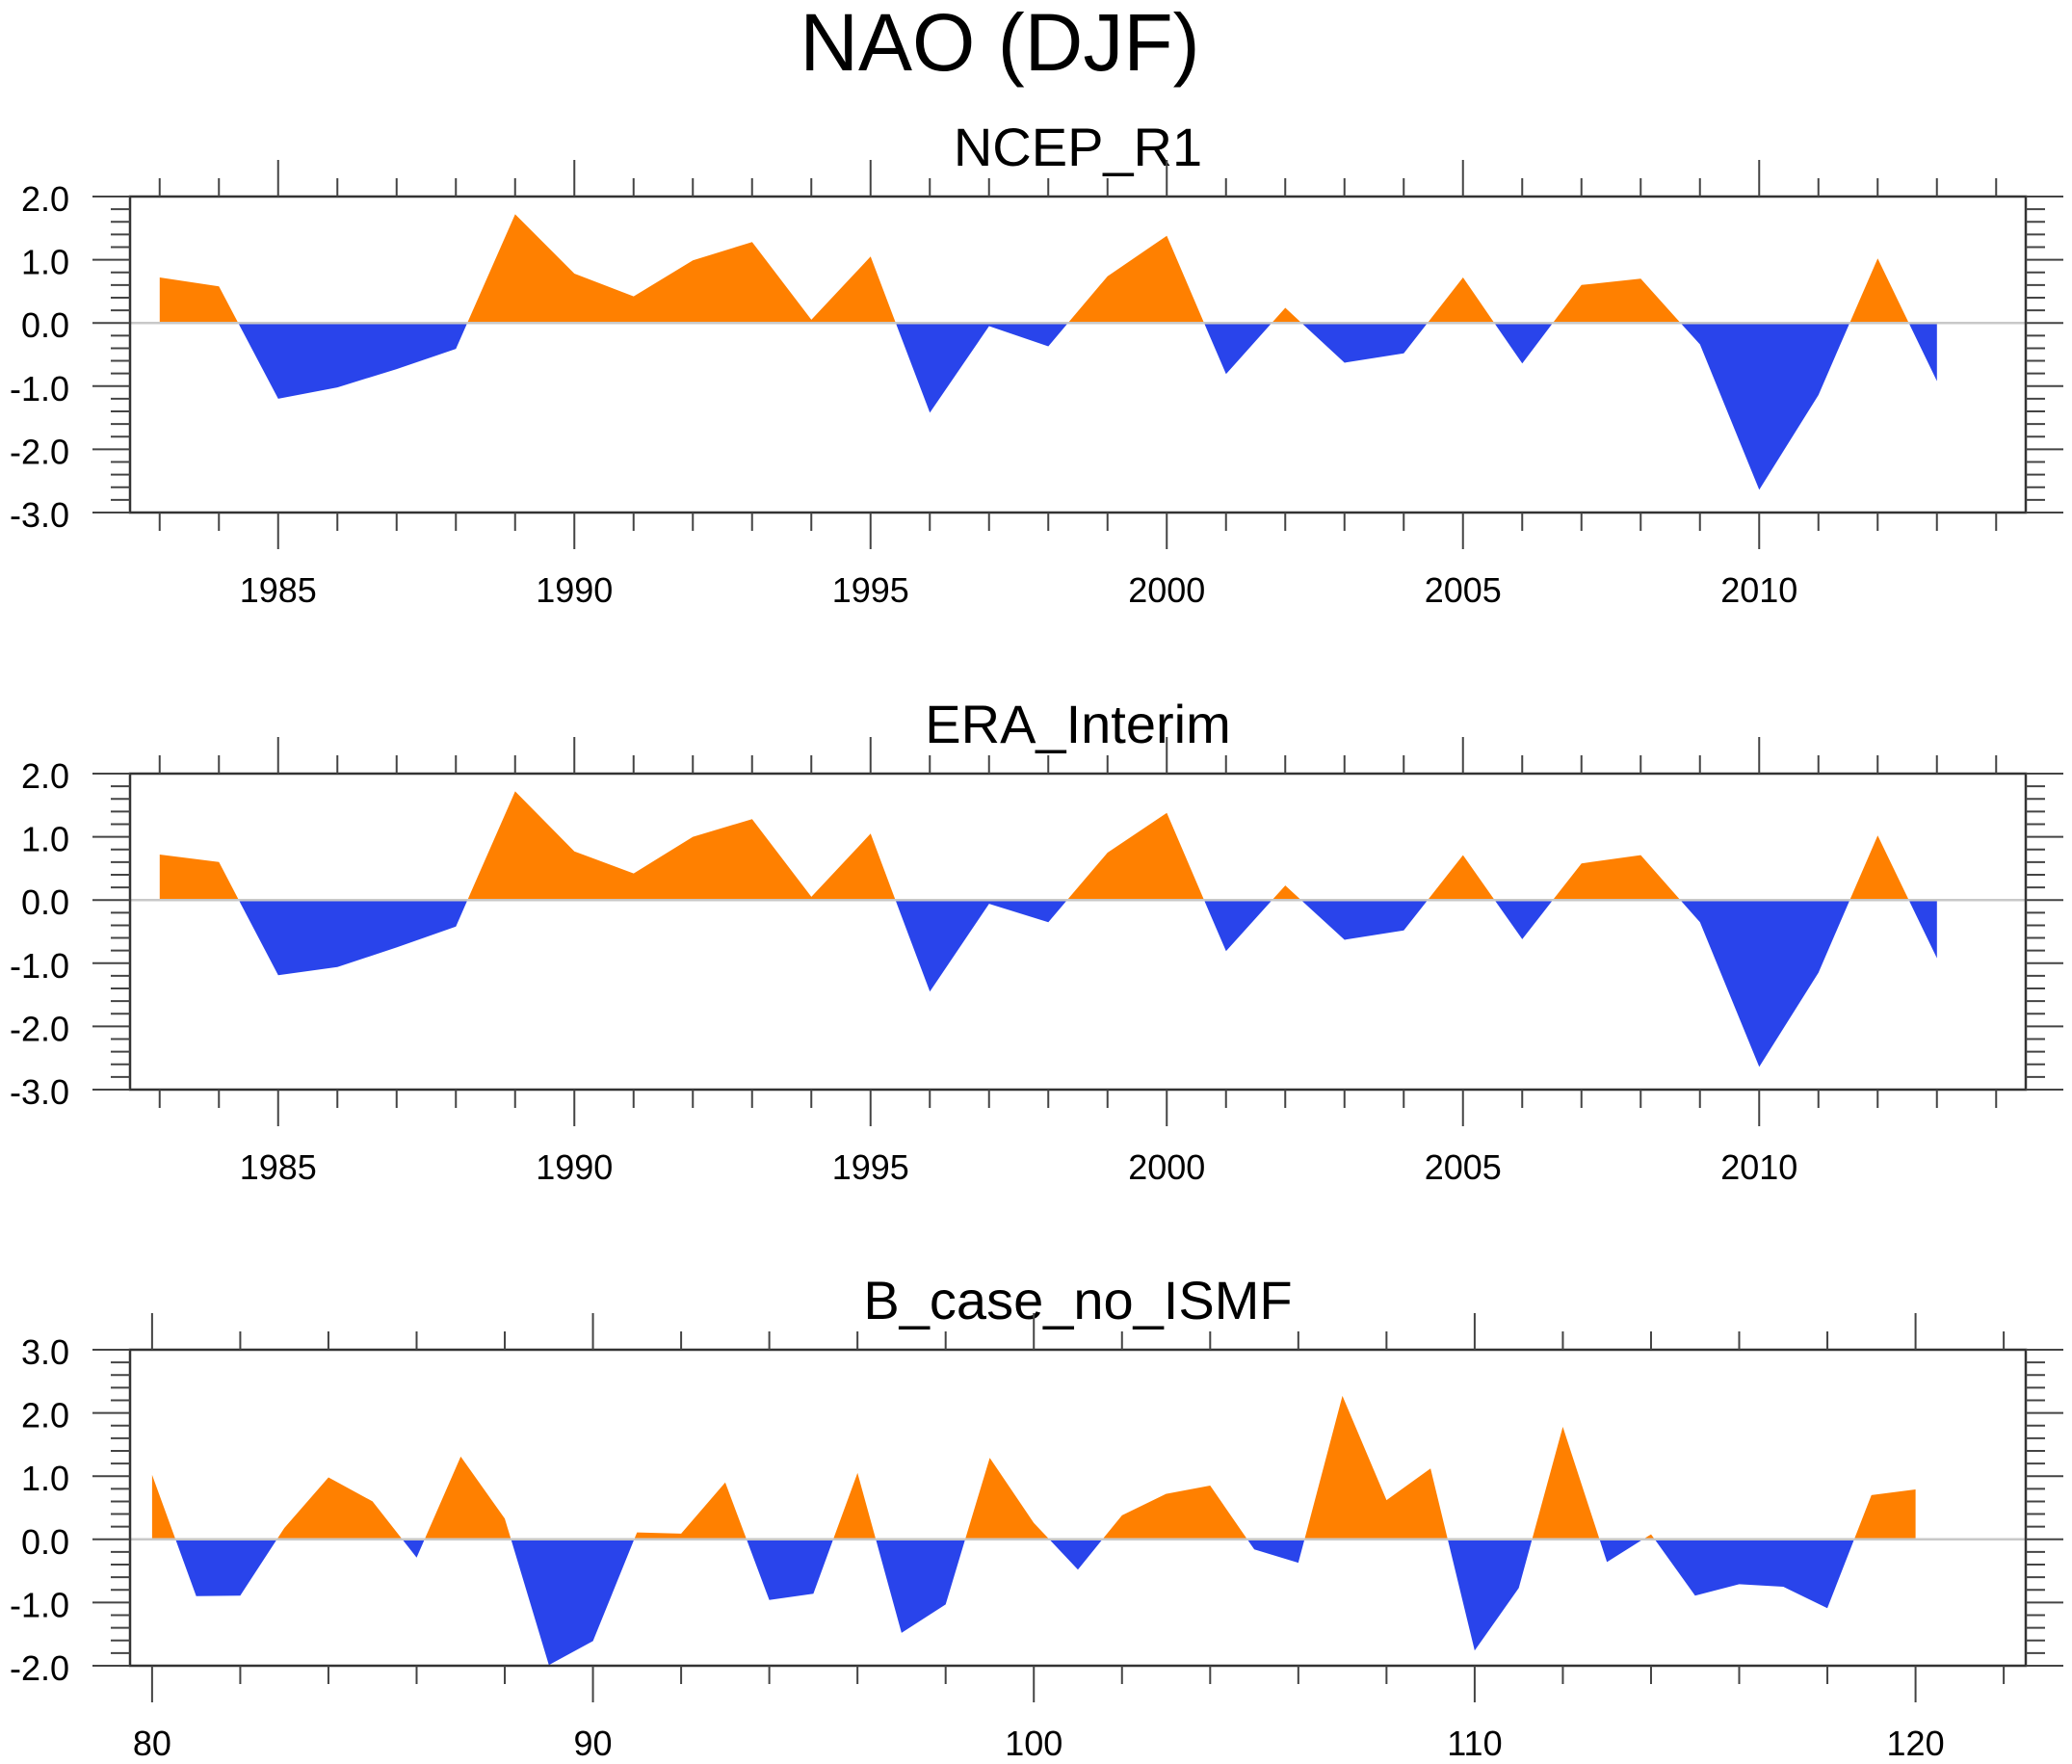 This screenshot has width=2072, height=1764. I want to click on figure-title: NAO (DJF), so click(999, 44).